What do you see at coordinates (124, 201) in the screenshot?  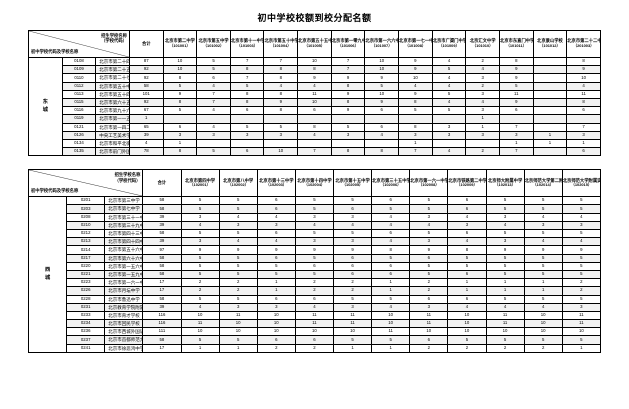 I see `row-school-name: 北京市第三中学` at bounding box center [124, 201].